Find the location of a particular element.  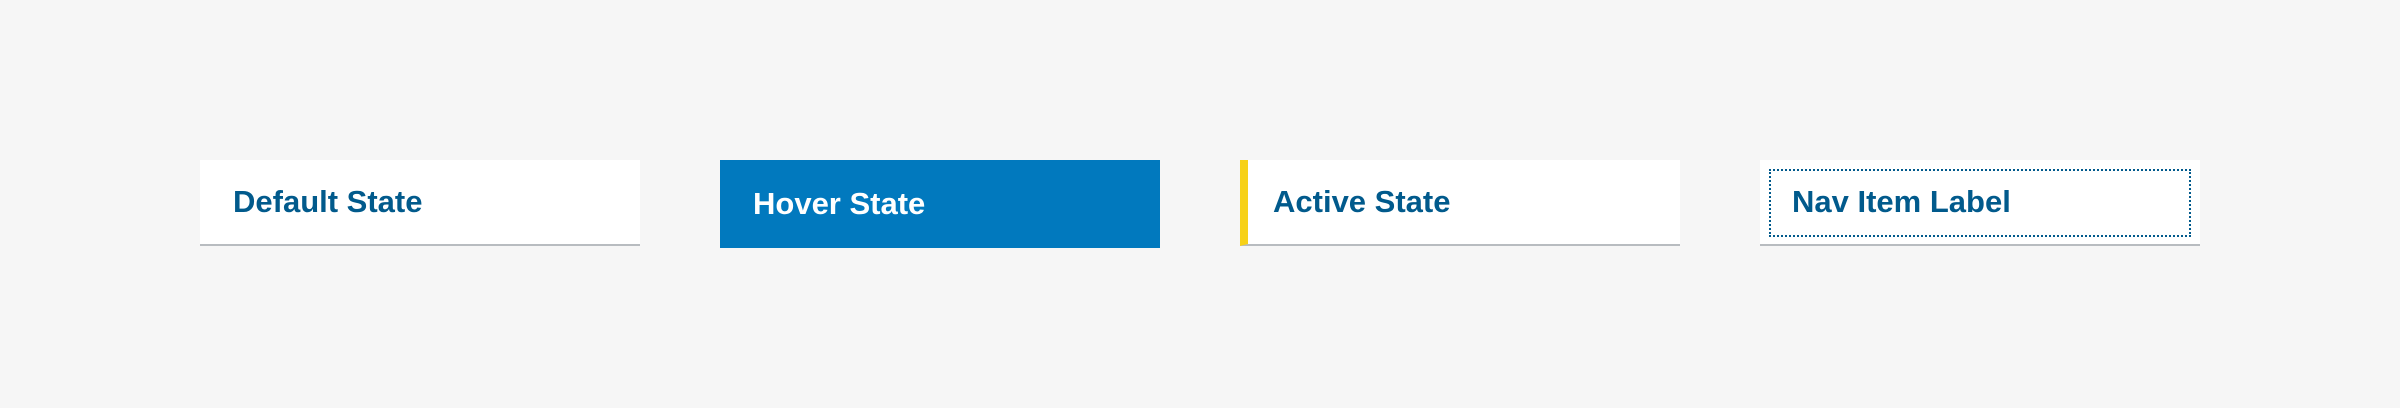

nav-item-label: Active State is located at coordinates (1362, 201).